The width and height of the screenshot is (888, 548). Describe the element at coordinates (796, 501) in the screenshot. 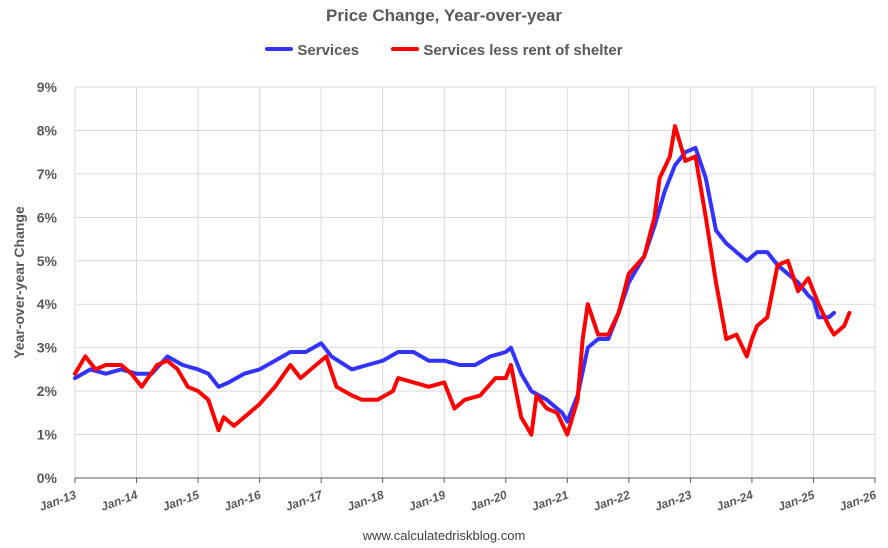

I see `x-tick-label: Jan-25` at that location.